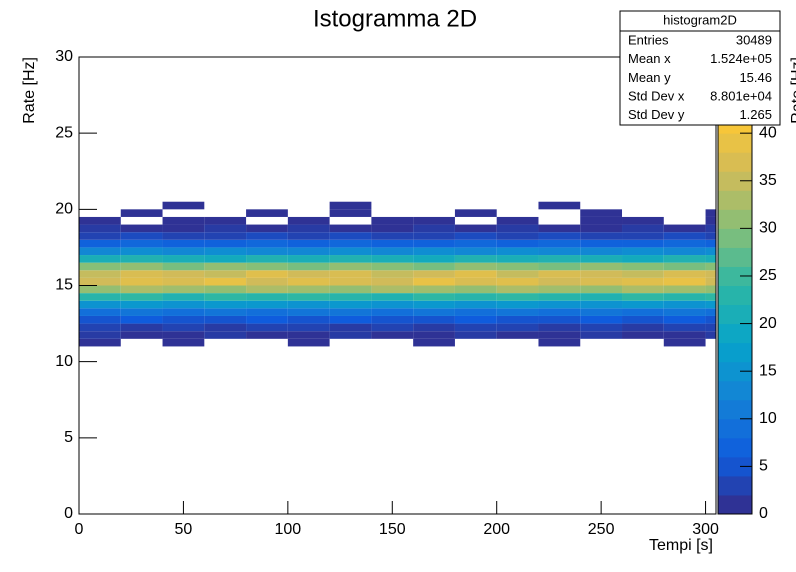 Image resolution: width=796 pixels, height=572 pixels. What do you see at coordinates (768, 228) in the screenshot?
I see `z-tick-label: 30` at bounding box center [768, 228].